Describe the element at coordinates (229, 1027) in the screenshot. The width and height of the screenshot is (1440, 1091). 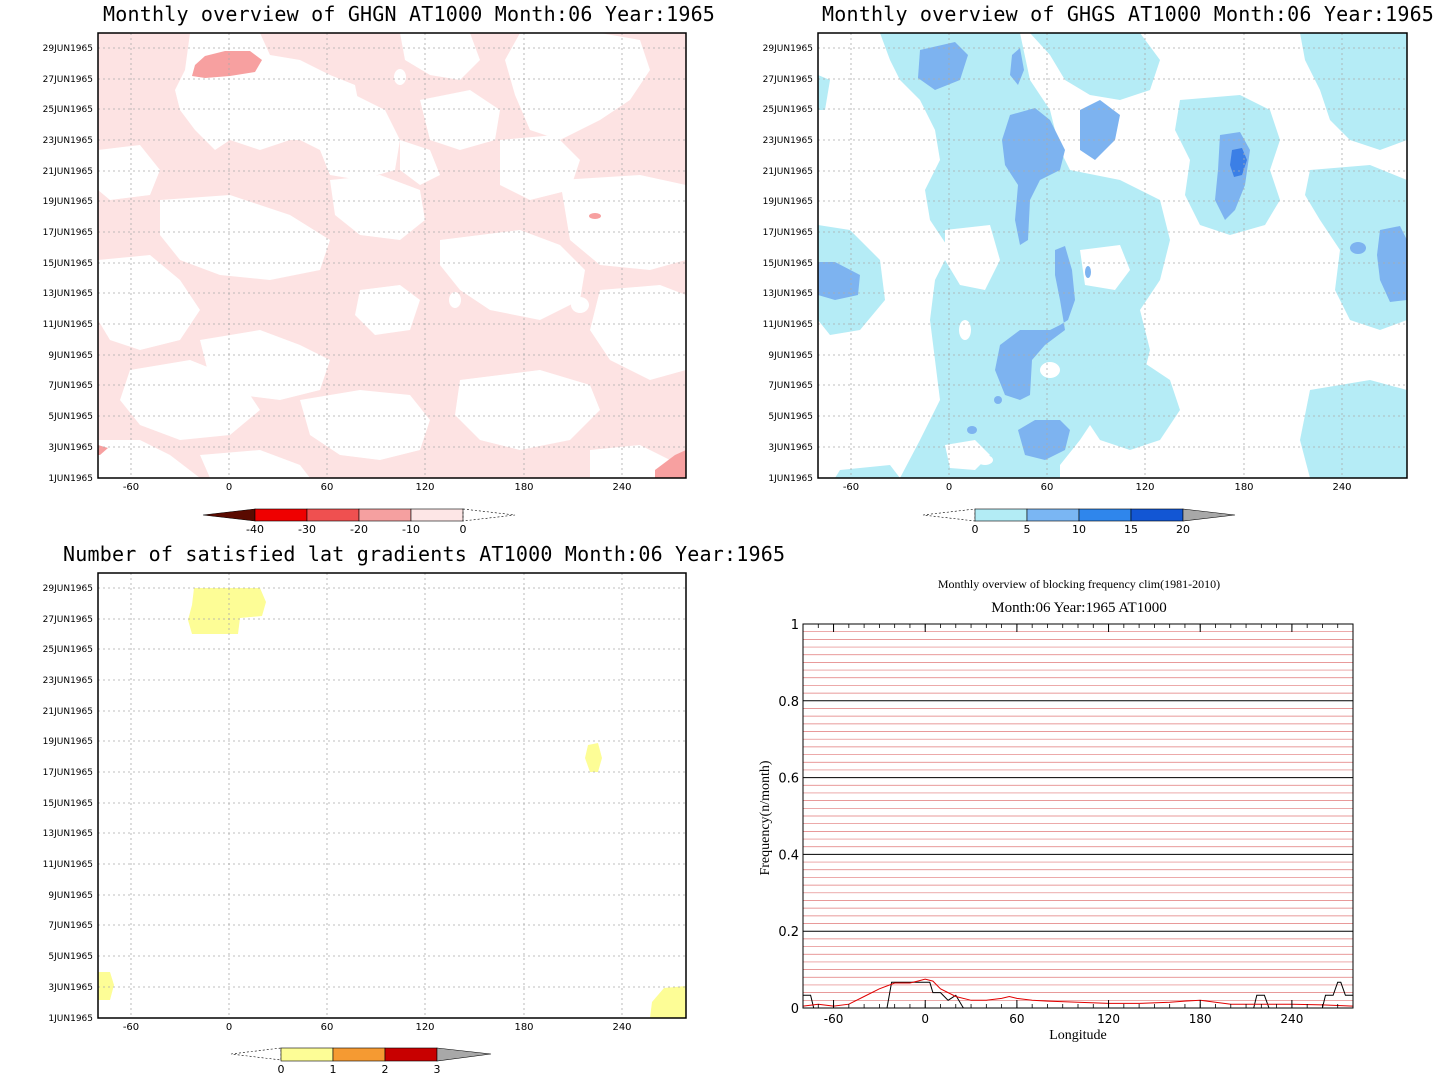
I see `lat-xtick: 0` at that location.